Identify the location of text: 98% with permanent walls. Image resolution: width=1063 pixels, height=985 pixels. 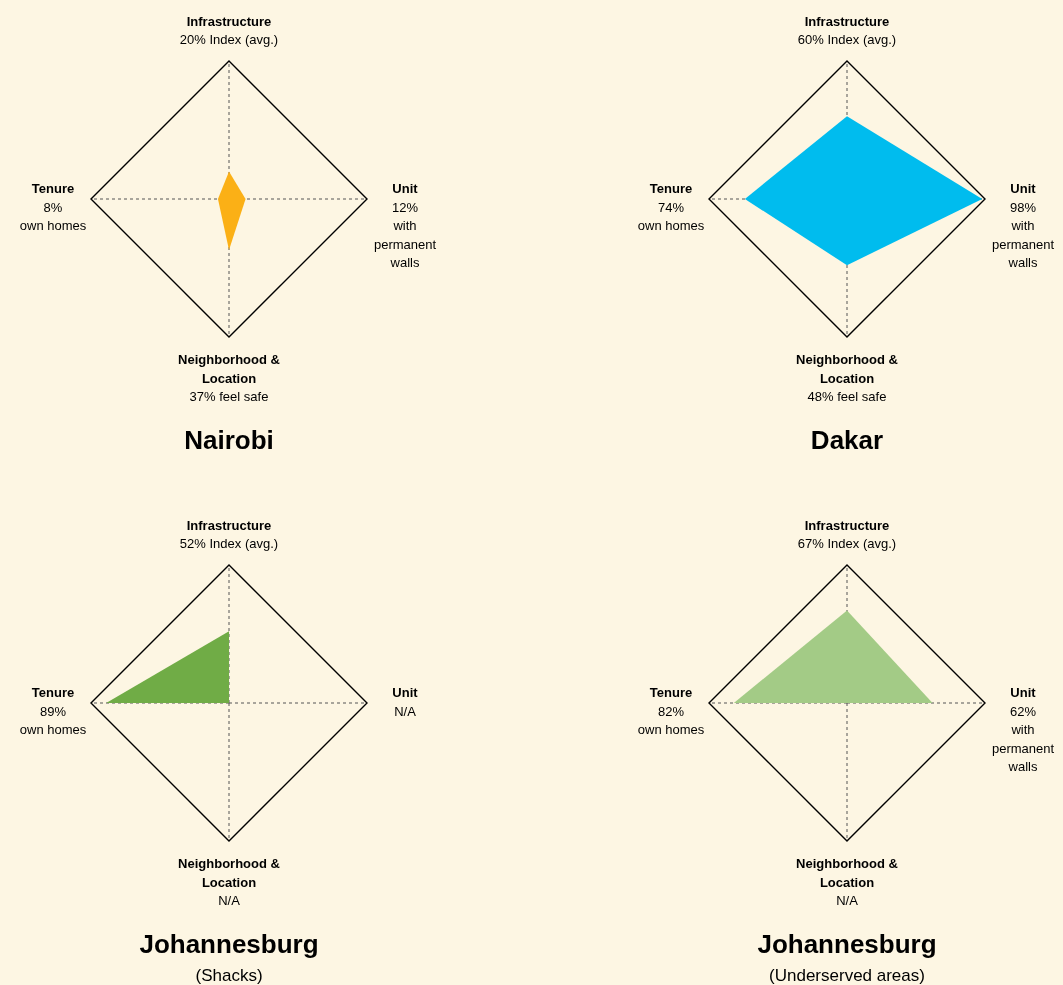
(1023, 234).